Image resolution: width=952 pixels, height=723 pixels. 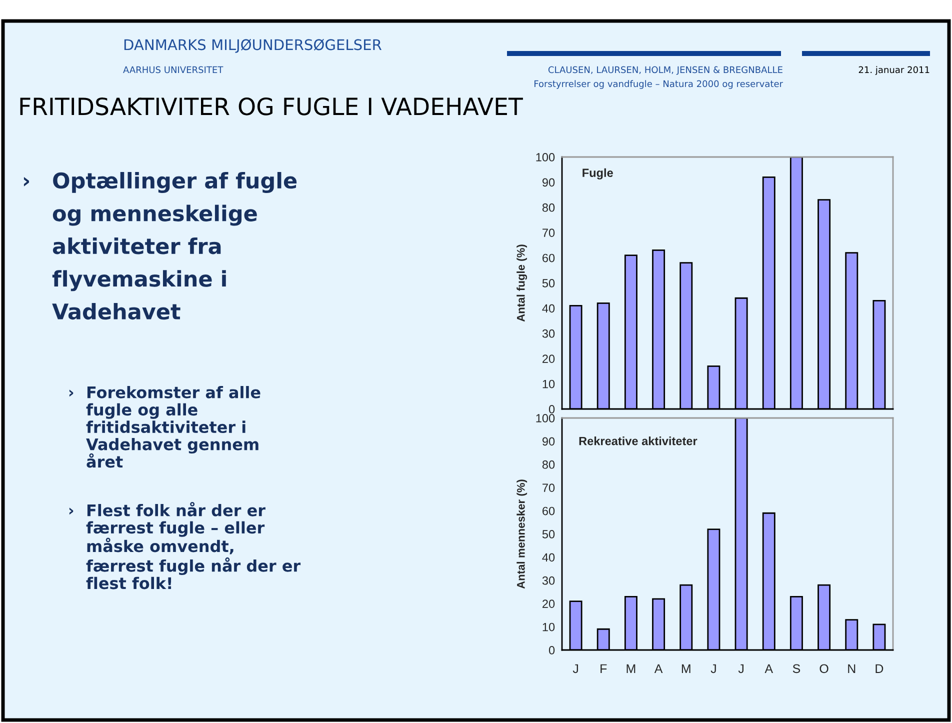 I want to click on x-tick-label: D, so click(x=880, y=668).